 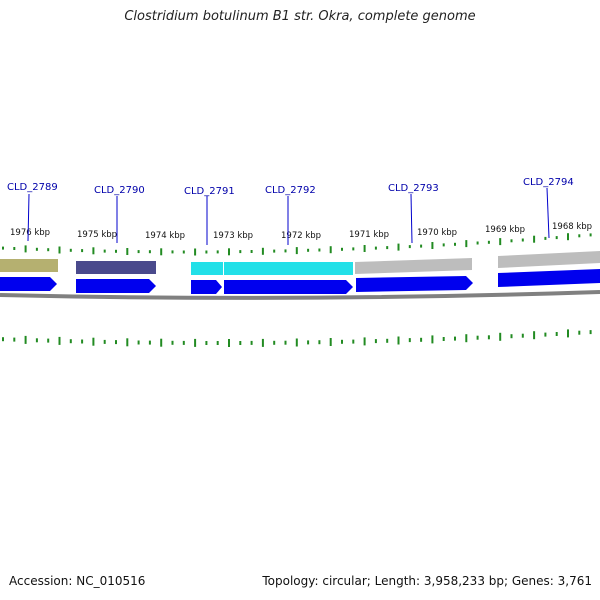 What do you see at coordinates (369, 235) in the screenshot?
I see `kbp-label: 1971 kbp` at bounding box center [369, 235].